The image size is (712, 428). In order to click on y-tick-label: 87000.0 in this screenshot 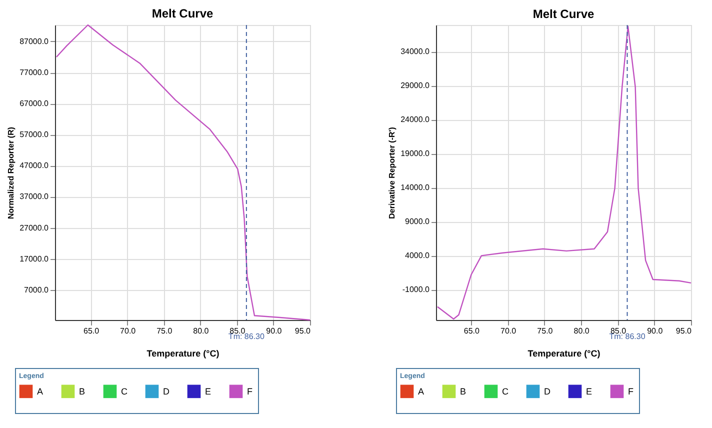, I will do `click(35, 41)`.